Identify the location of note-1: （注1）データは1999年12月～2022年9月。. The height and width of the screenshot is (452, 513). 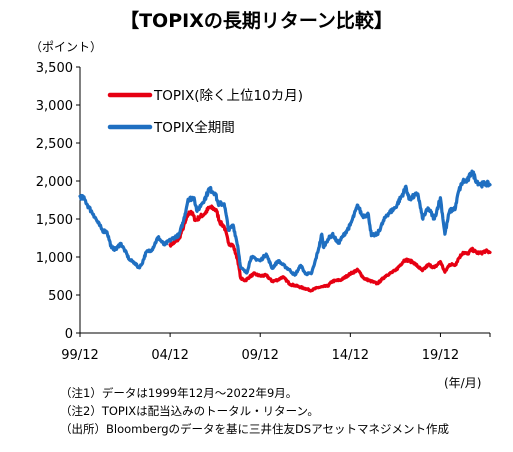
(179, 393).